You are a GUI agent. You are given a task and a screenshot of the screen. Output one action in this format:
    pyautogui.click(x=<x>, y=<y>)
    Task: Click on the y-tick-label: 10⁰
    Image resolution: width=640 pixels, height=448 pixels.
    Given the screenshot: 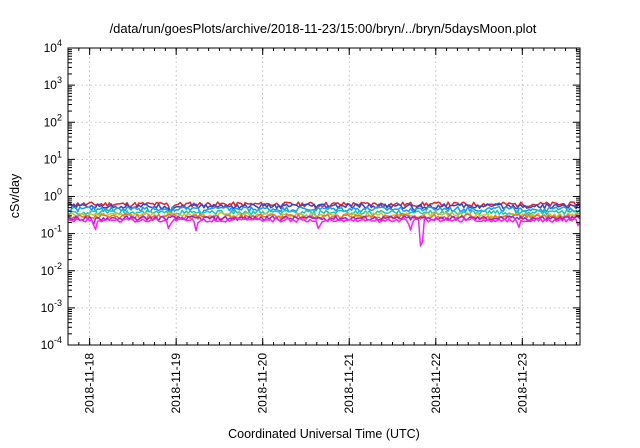 What is the action you would take?
    pyautogui.click(x=53, y=195)
    